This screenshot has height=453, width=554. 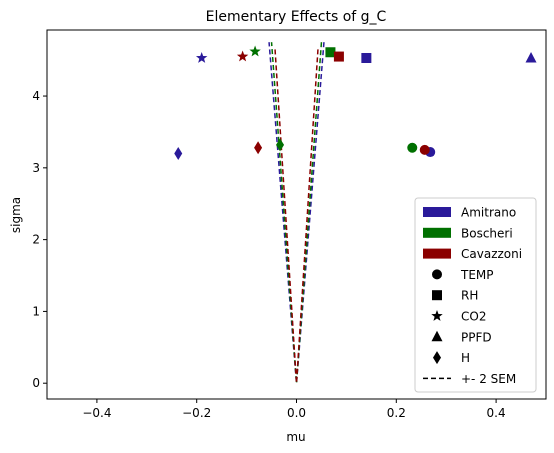 What do you see at coordinates (36, 383) in the screenshot?
I see `y-tick-label: 0` at bounding box center [36, 383].